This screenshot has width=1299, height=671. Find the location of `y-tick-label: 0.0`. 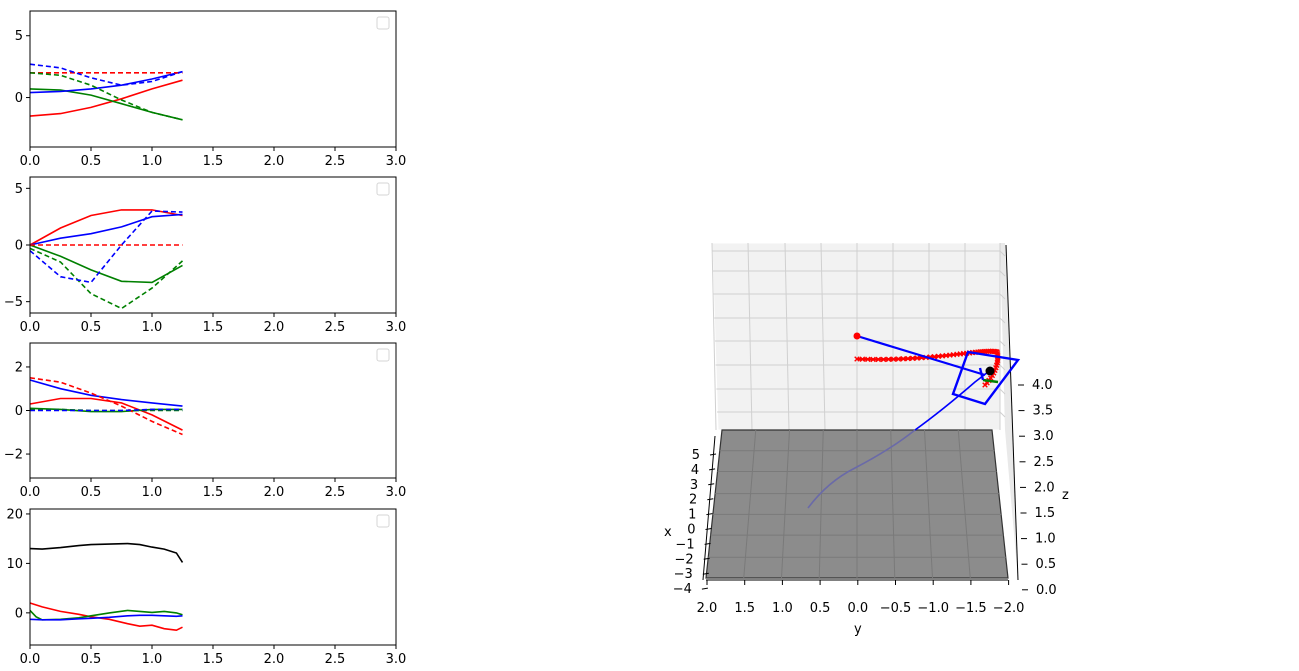

y-tick-label: 0.0 is located at coordinates (857, 608).